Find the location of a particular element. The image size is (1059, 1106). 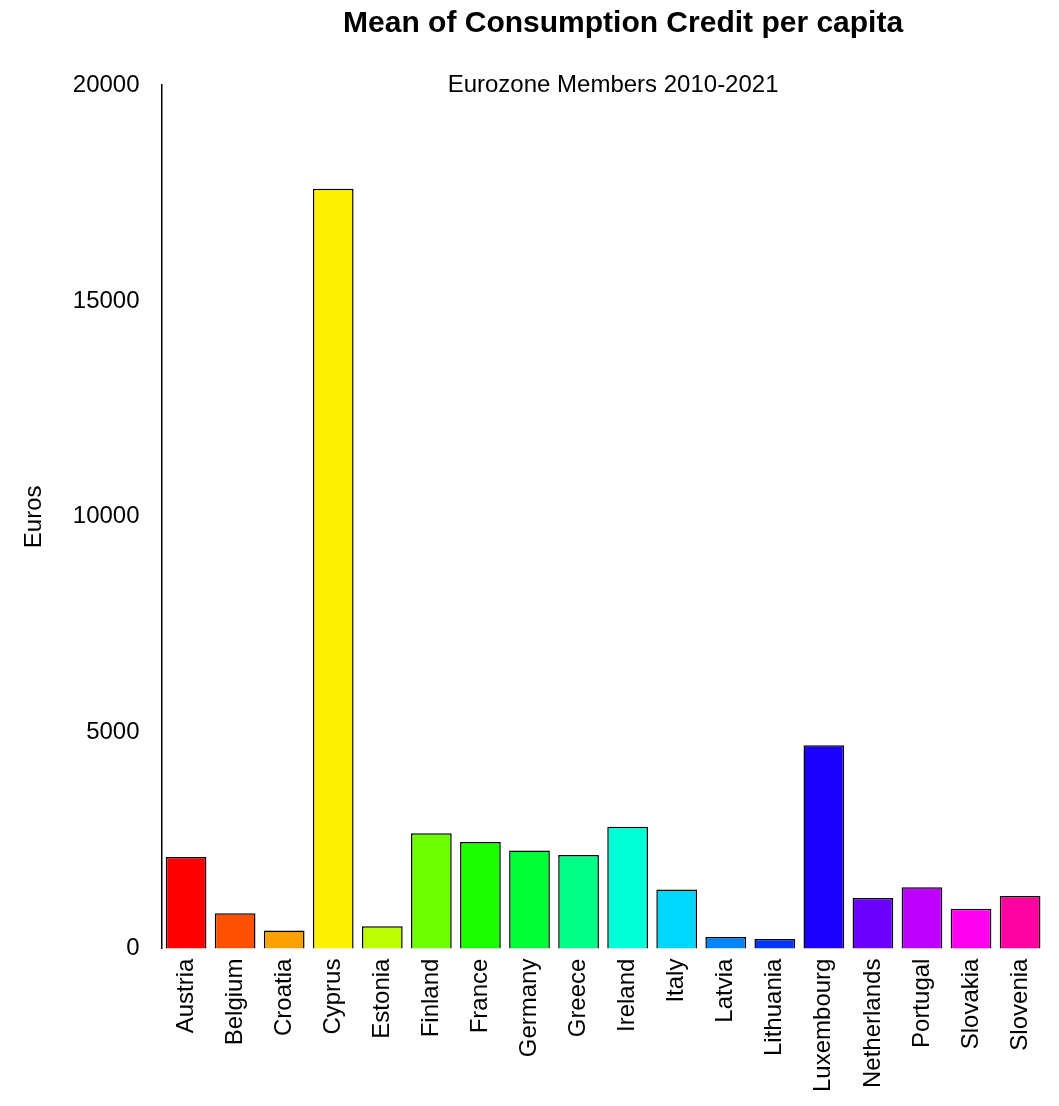

x-tick-label: Luxembourg is located at coordinates (822, 1025).